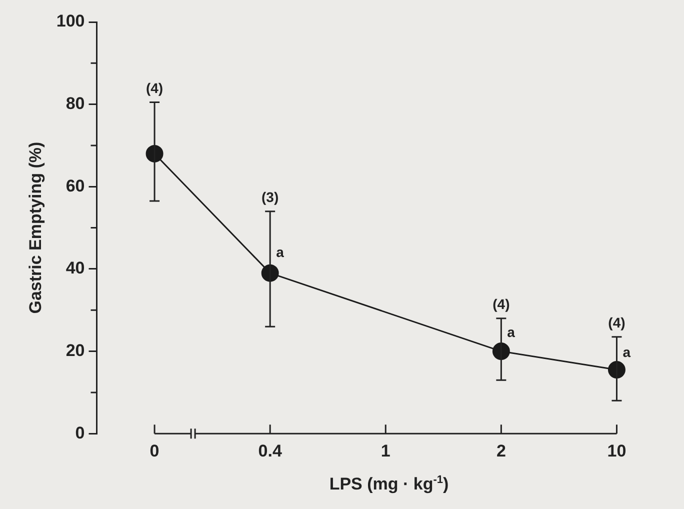 The image size is (684, 509). What do you see at coordinates (75, 350) in the screenshot?
I see `y-tick-label: 20` at bounding box center [75, 350].